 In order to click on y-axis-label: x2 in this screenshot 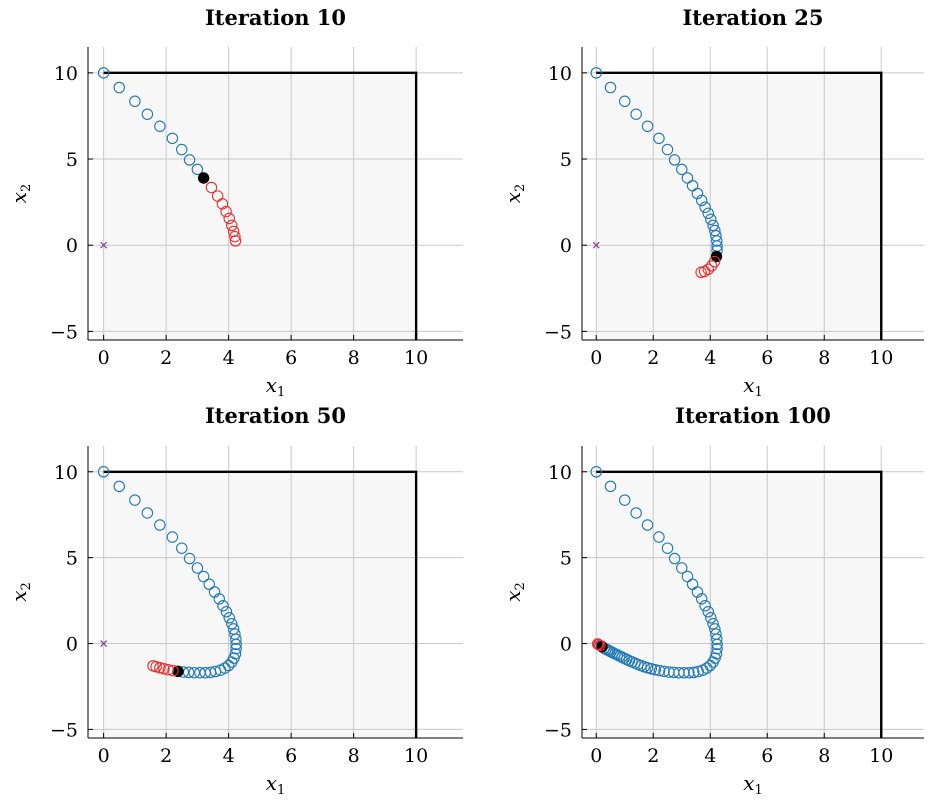, I will do `click(20, 592)`.